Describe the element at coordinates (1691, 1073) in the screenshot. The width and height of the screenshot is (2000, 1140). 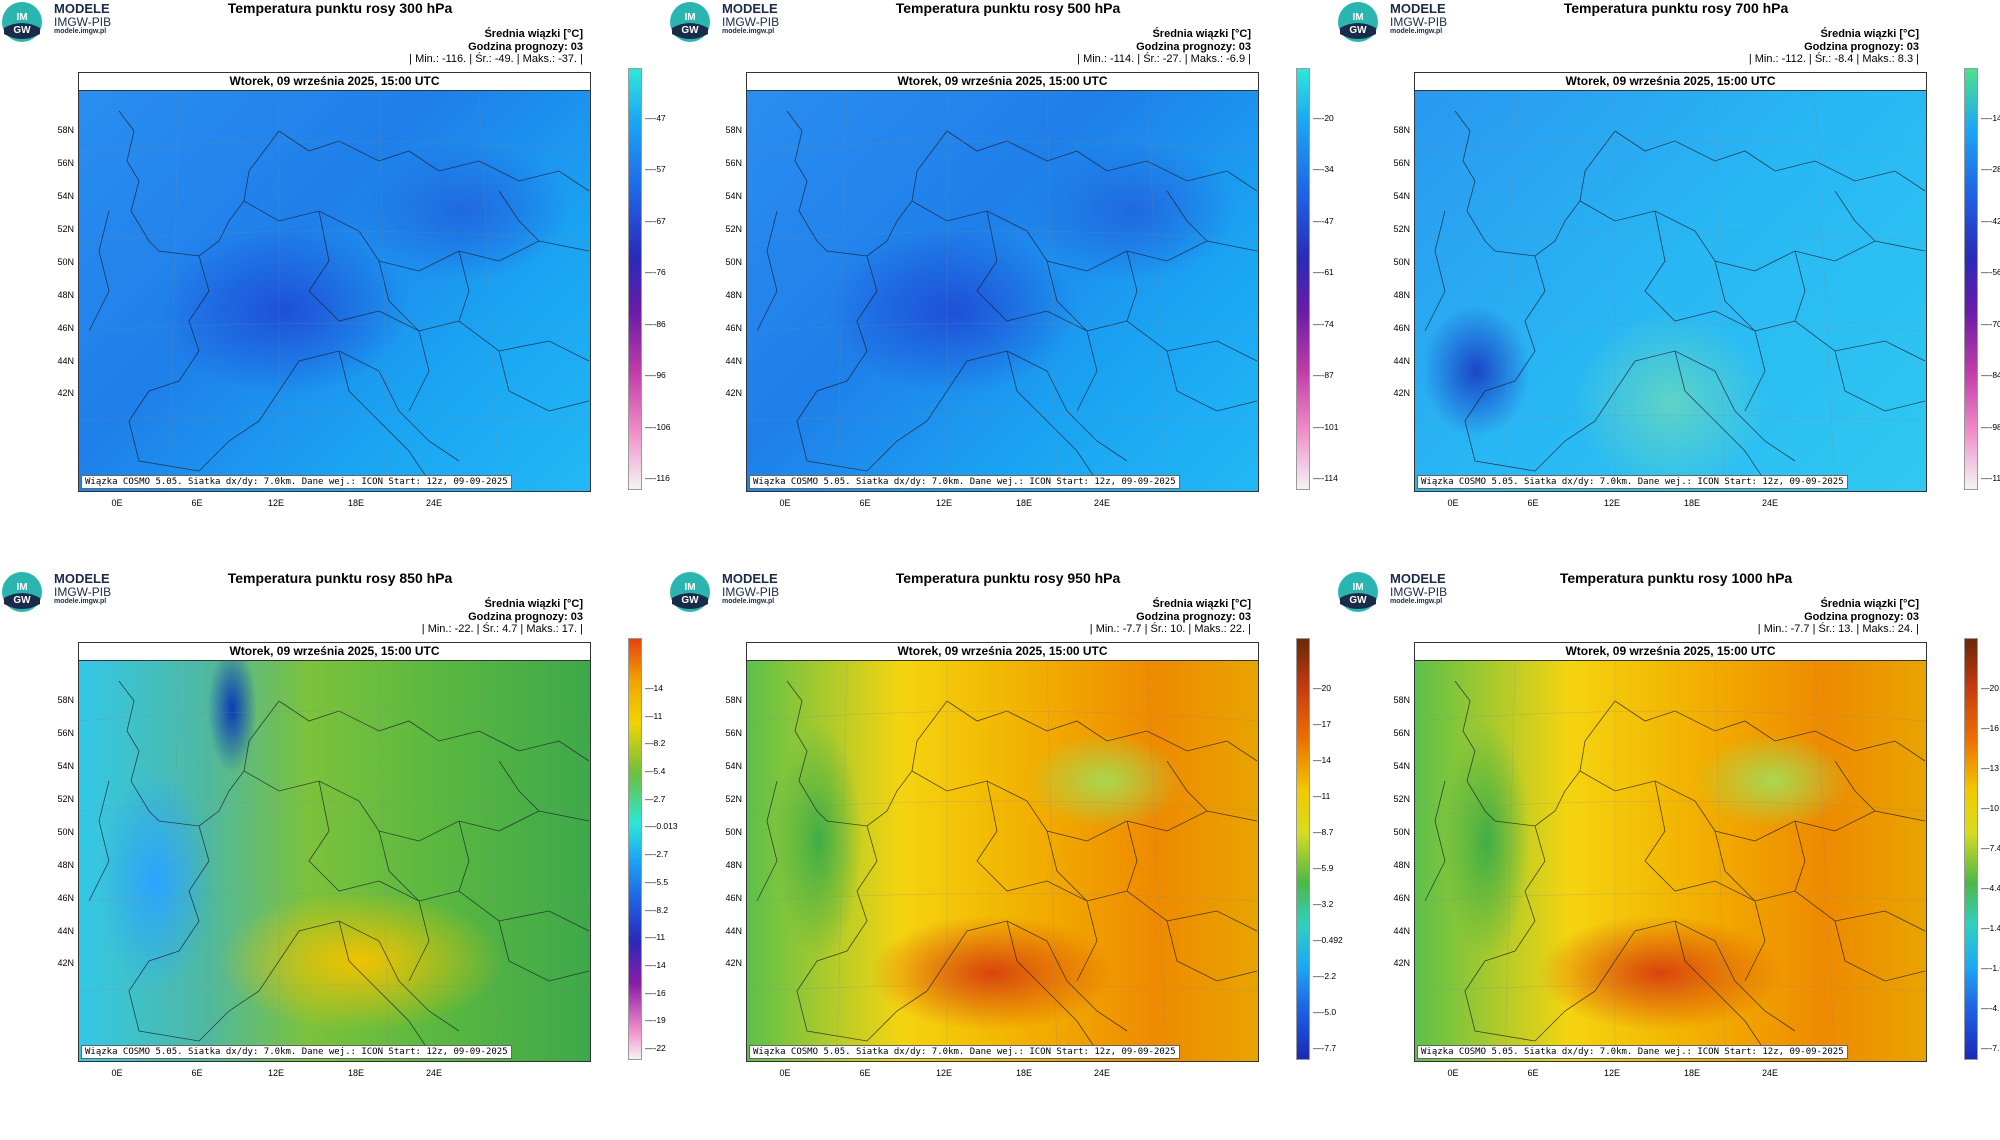
I see `lon-label: 18E` at that location.